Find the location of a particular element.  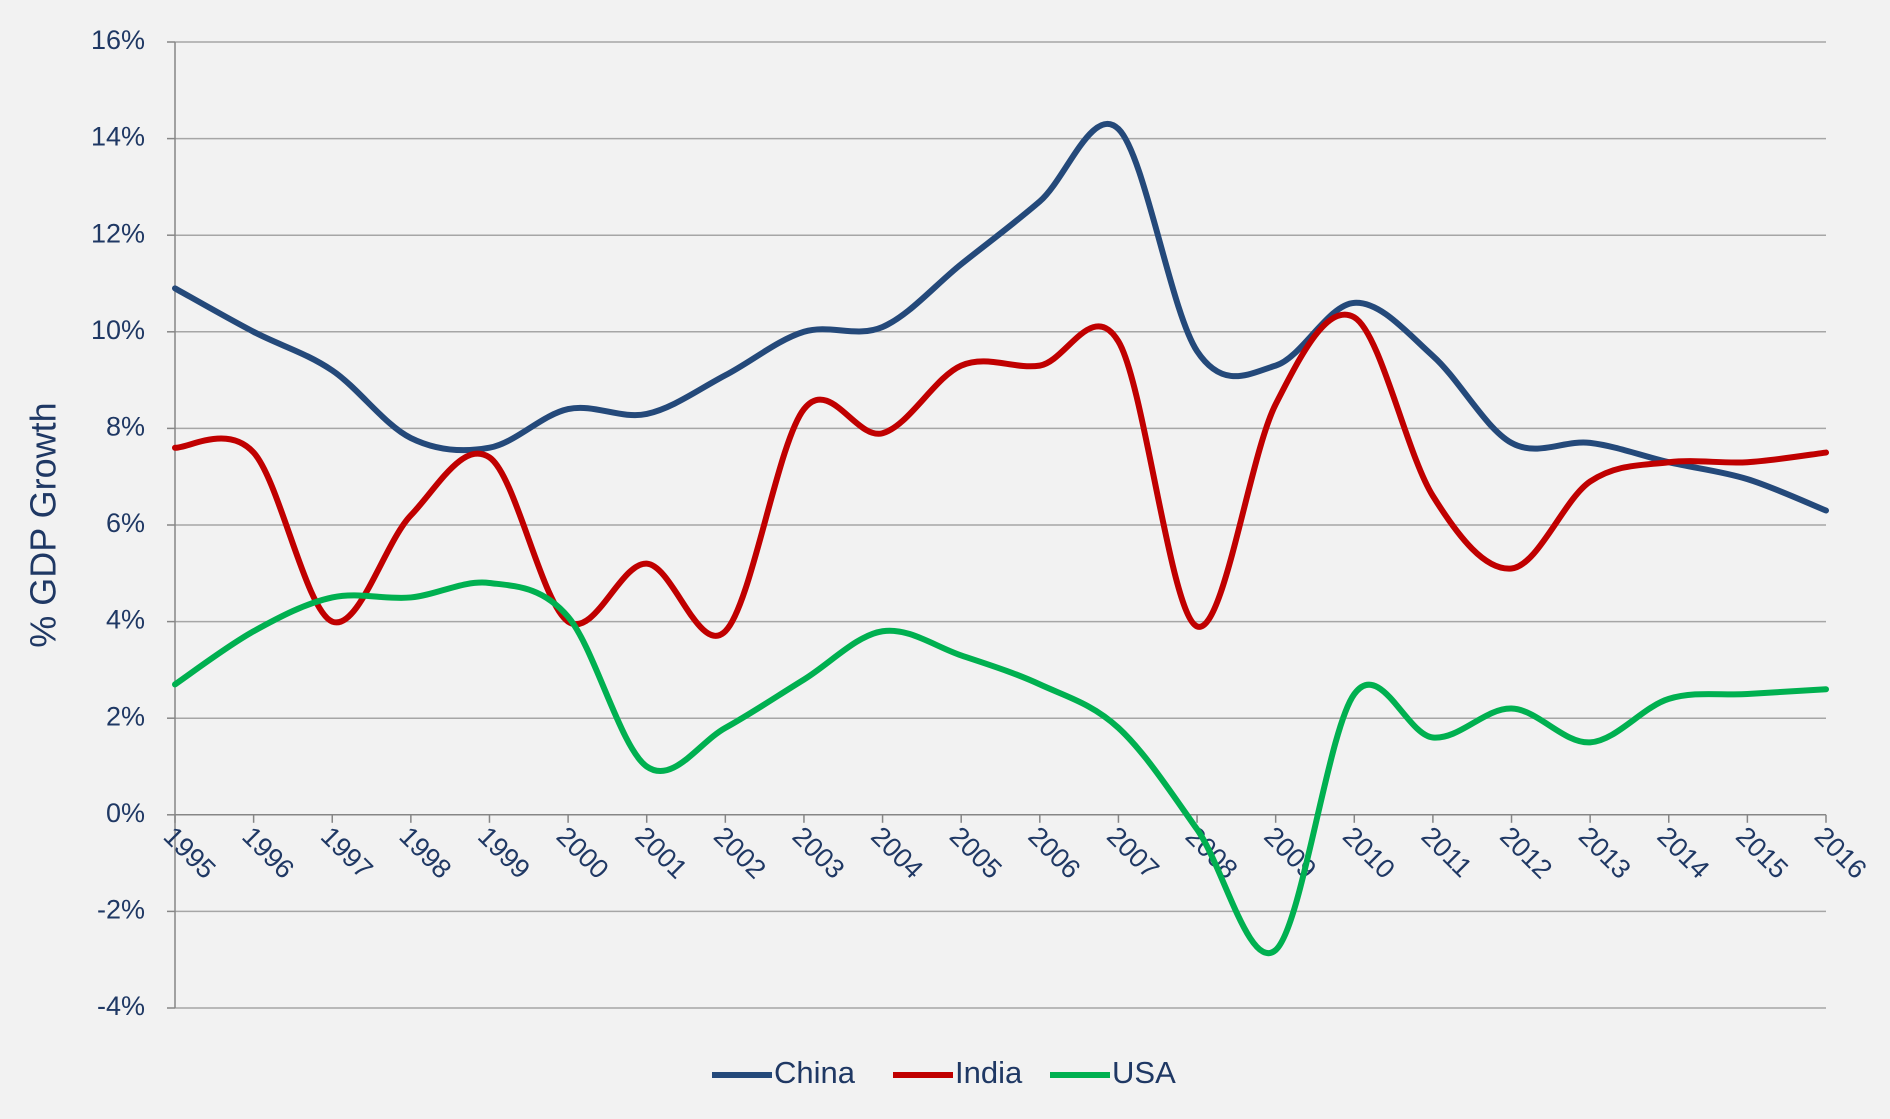

y-tick-label: -4% is located at coordinates (121, 1006).